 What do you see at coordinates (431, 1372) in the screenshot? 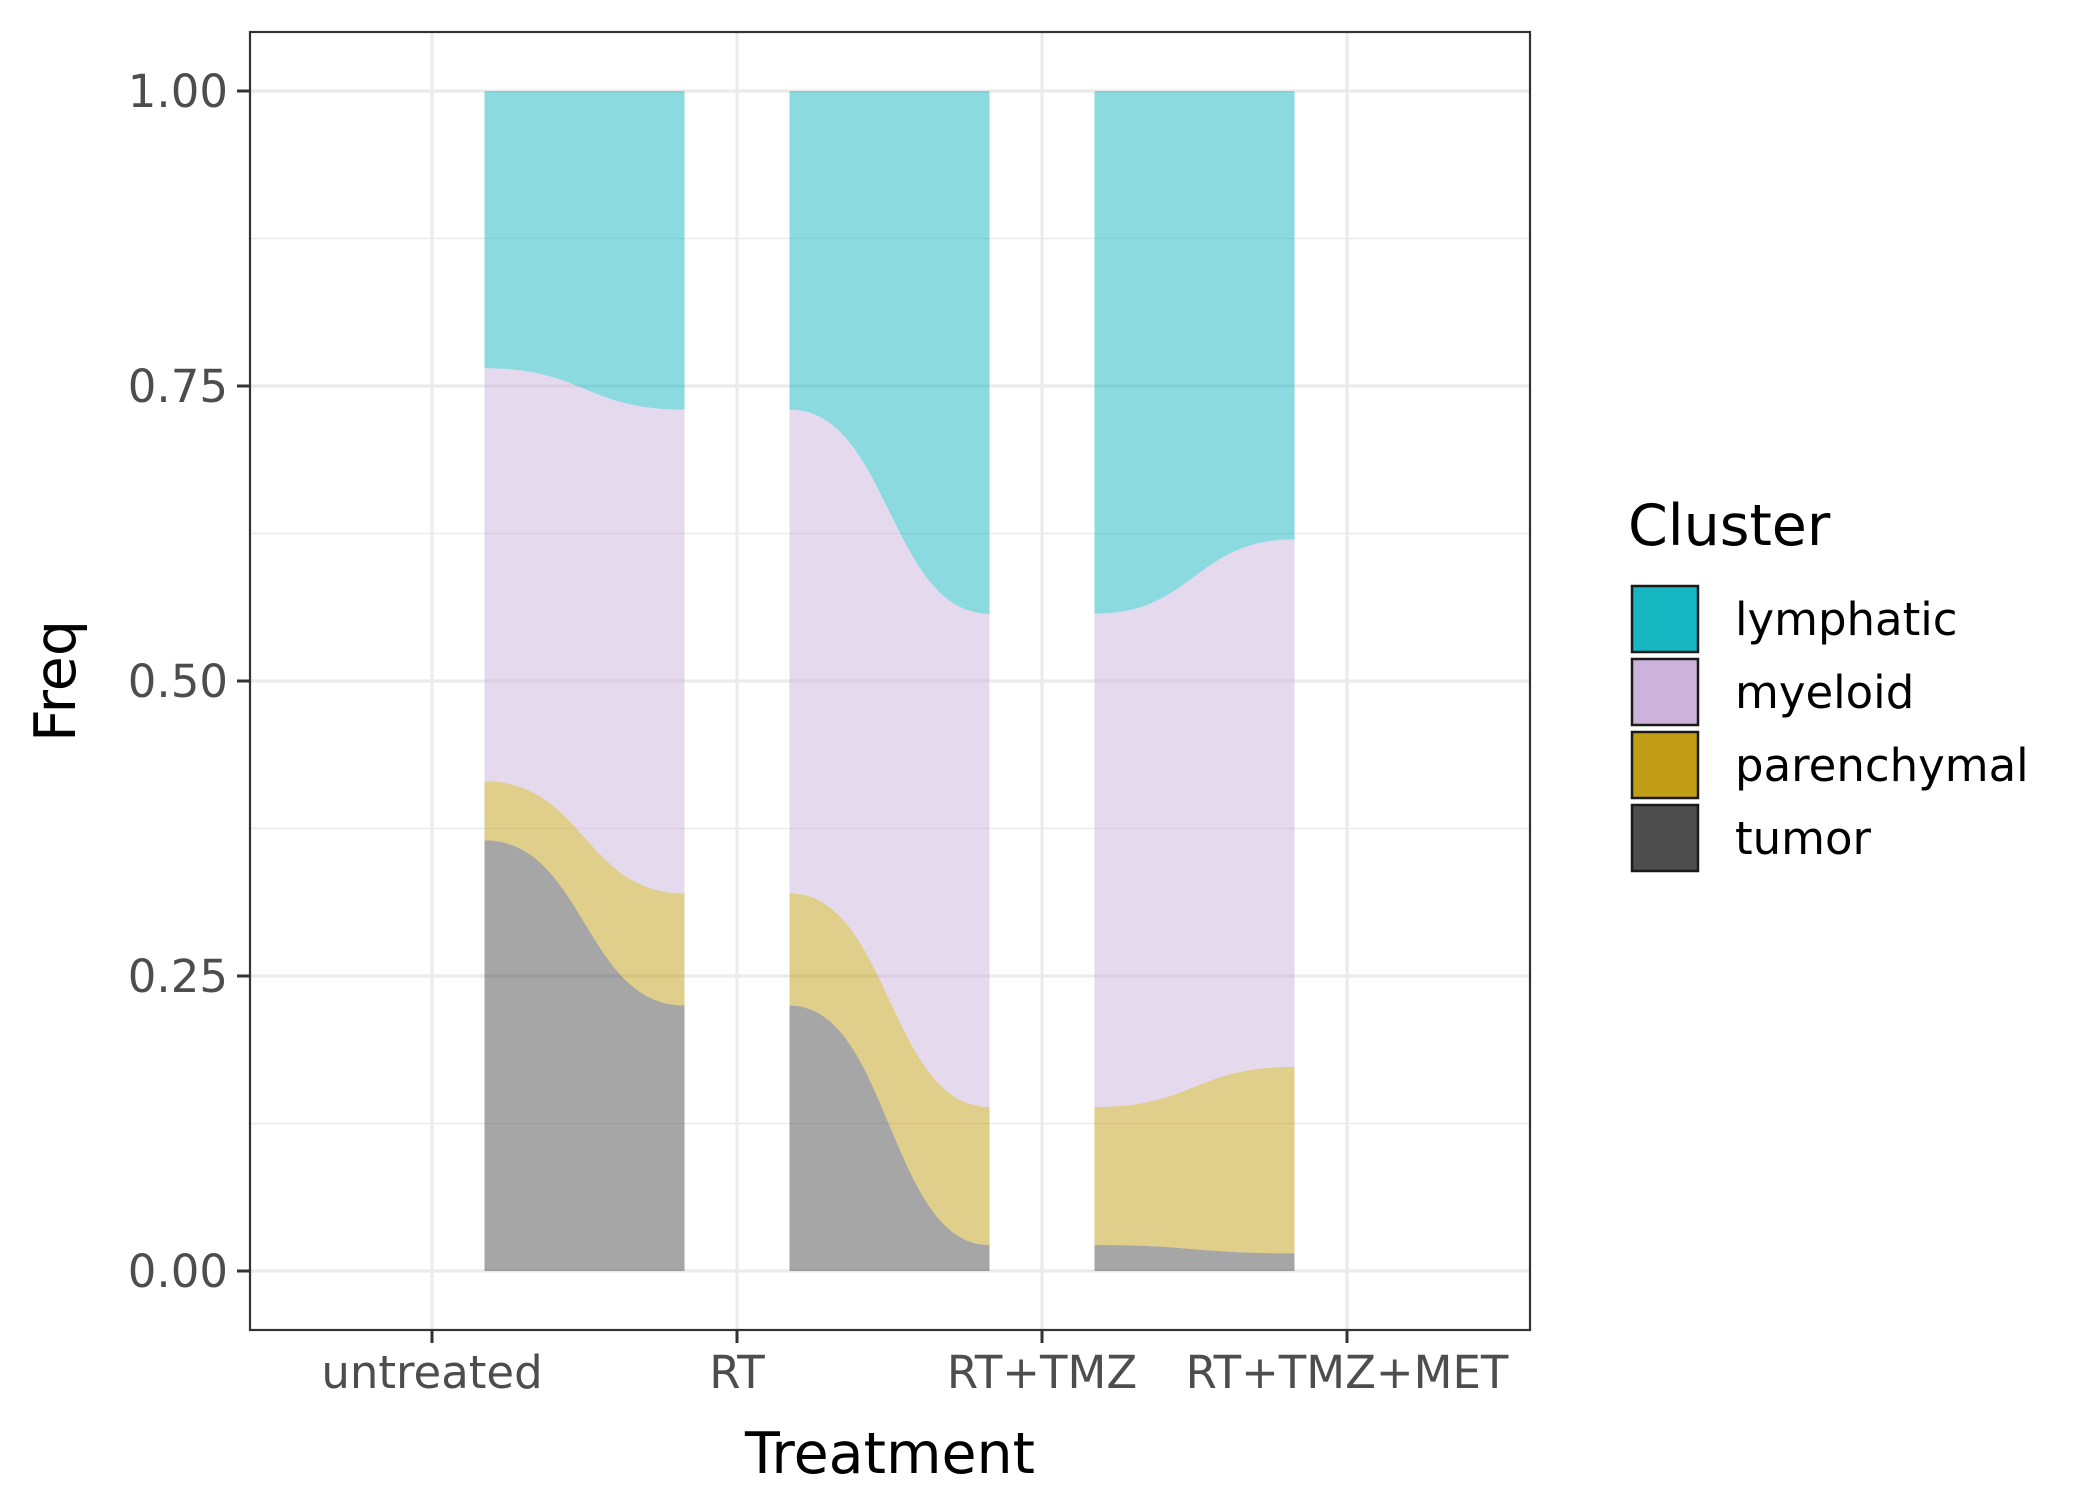
I see `x-tick-label: untreated` at bounding box center [431, 1372].